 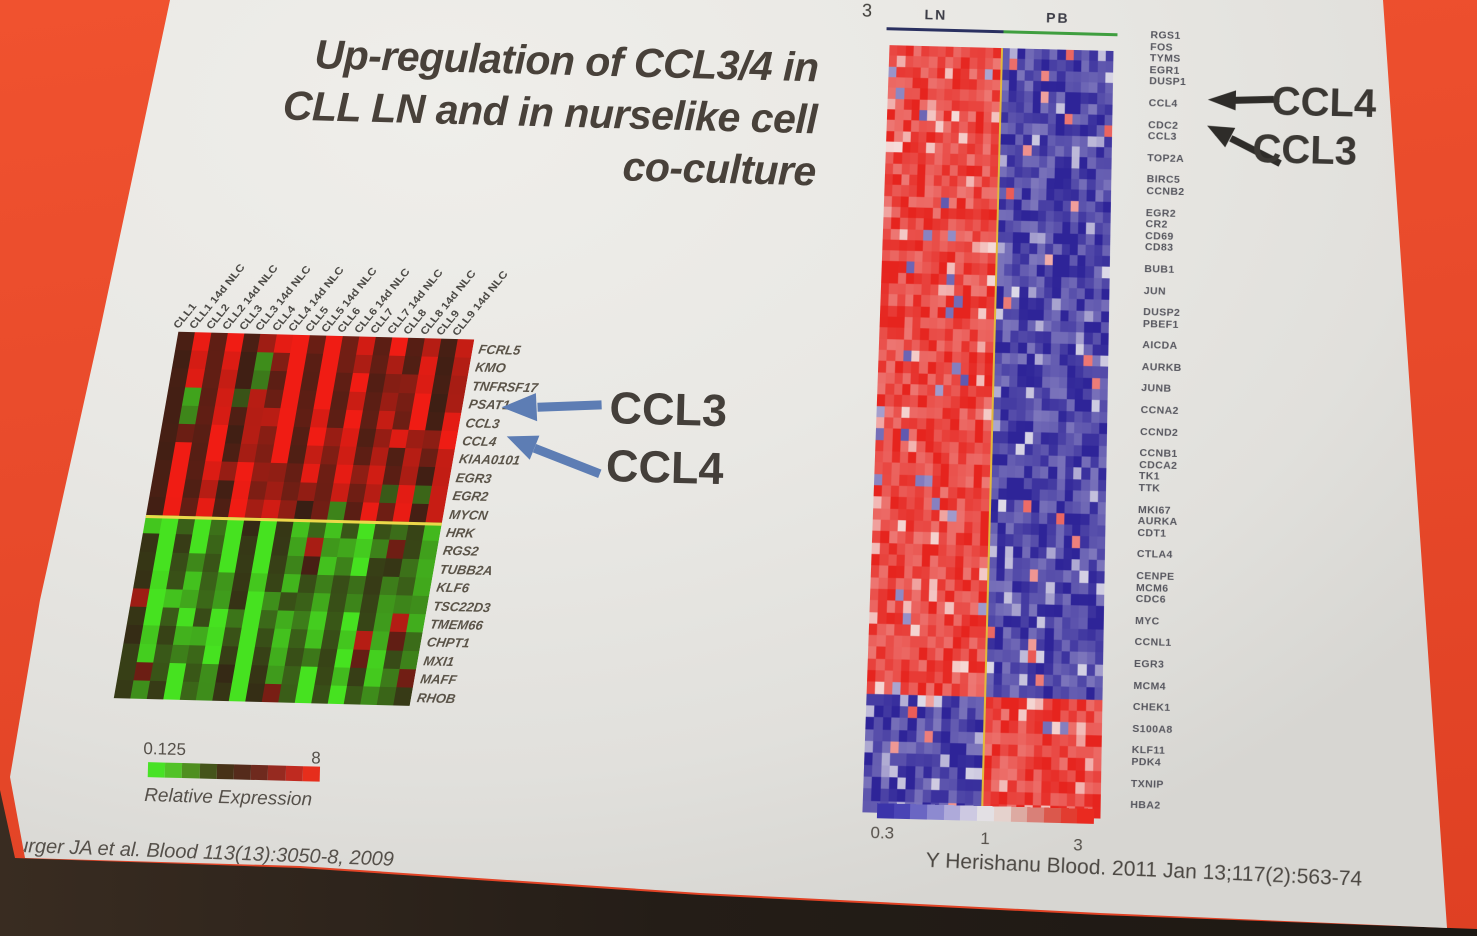 I want to click on gene-label: TTK, so click(x=1149, y=488).